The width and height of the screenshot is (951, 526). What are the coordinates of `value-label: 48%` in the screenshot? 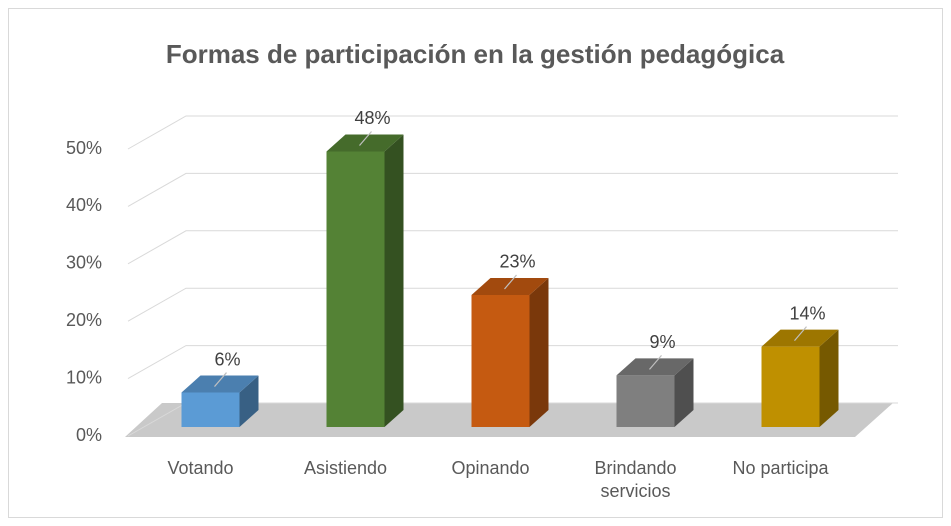 It's located at (372, 118).